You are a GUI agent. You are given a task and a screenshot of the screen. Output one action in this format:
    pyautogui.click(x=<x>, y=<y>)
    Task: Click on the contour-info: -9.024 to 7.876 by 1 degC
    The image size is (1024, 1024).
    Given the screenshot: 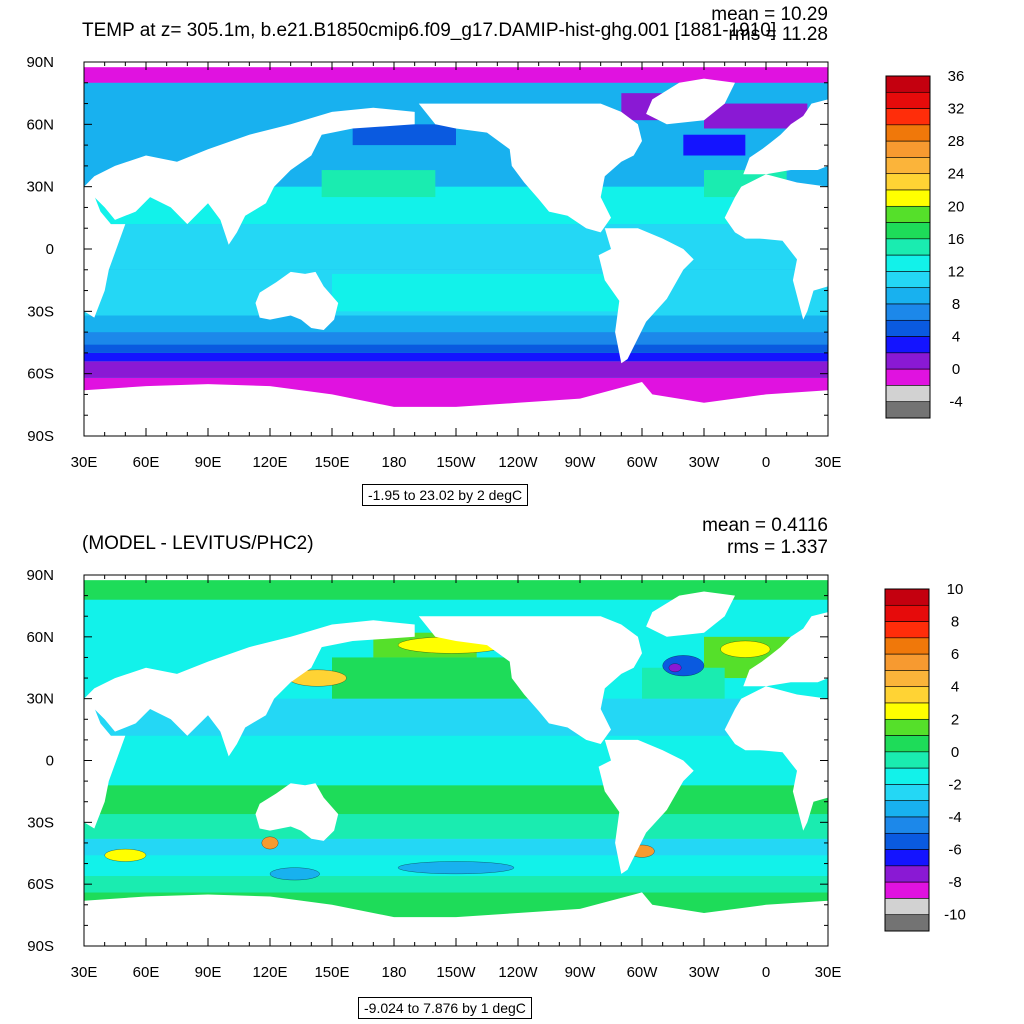 What is the action you would take?
    pyautogui.click(x=445, y=1008)
    